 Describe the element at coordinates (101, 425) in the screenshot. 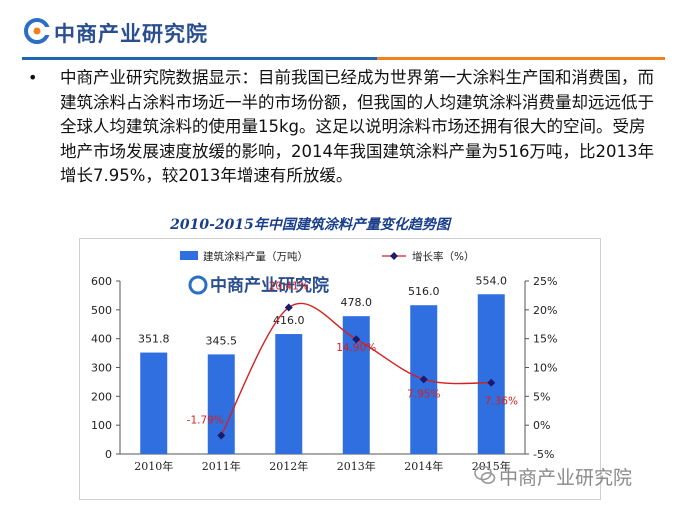

I see `y-left-tick-label: 100` at that location.